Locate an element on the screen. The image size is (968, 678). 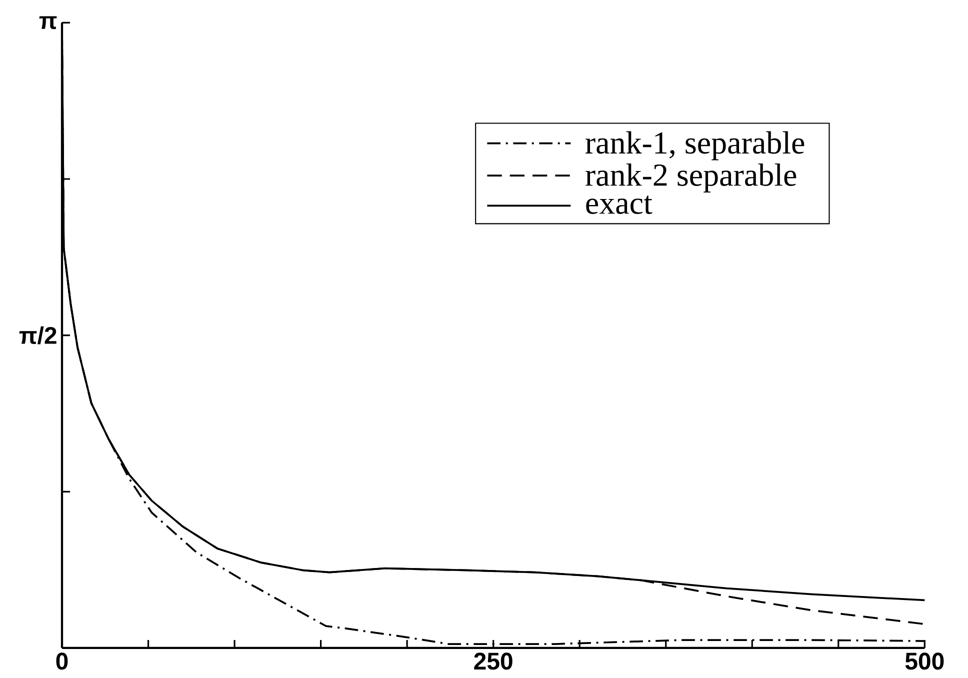
x-tick-label: 250 is located at coordinates (493, 661).